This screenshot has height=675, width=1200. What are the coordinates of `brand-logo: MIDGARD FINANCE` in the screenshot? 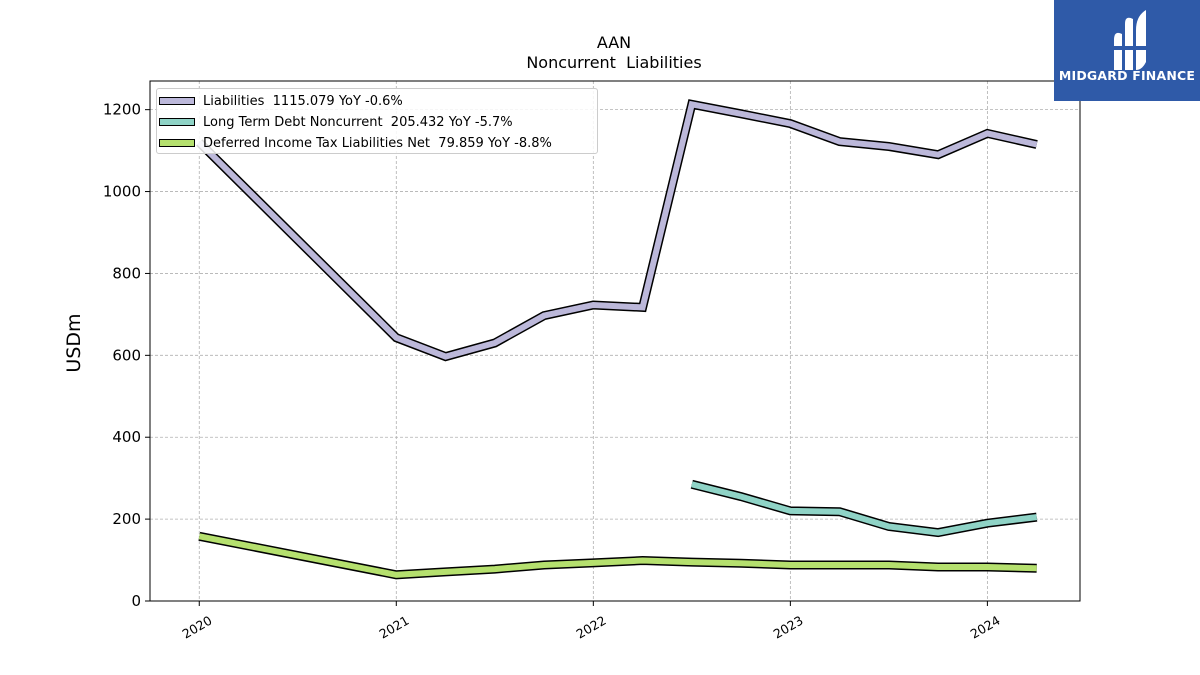 It's located at (1127, 50).